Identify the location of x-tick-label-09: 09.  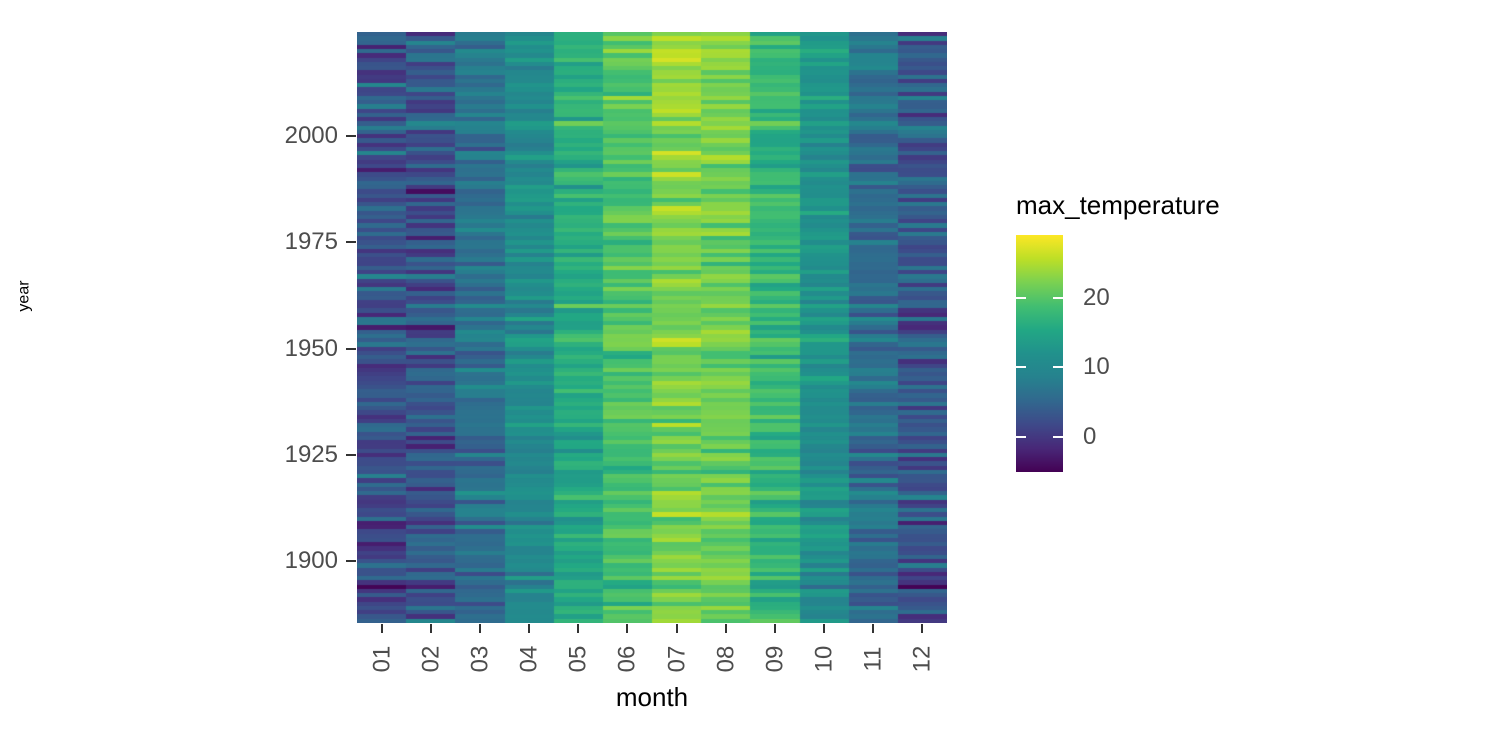
(774, 659).